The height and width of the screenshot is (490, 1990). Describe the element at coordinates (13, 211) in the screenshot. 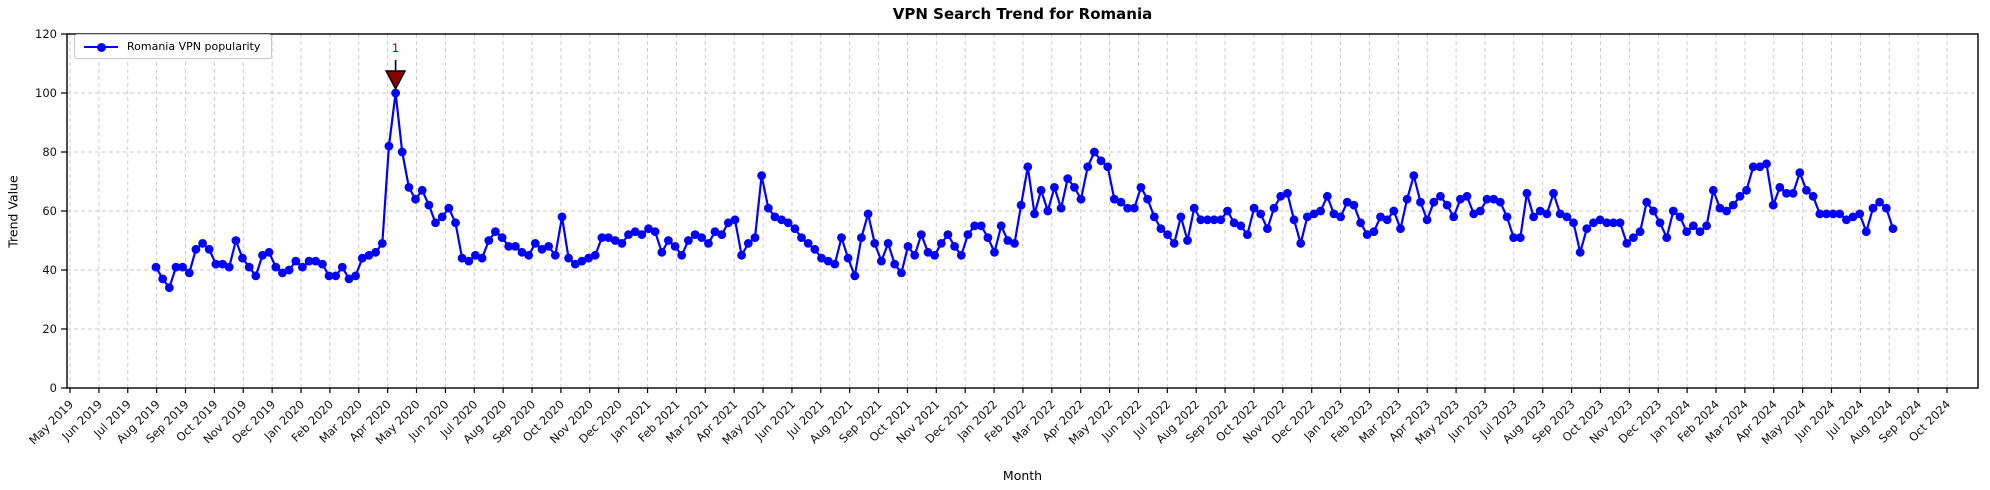

I see `y-axis-label: Trend Value` at that location.